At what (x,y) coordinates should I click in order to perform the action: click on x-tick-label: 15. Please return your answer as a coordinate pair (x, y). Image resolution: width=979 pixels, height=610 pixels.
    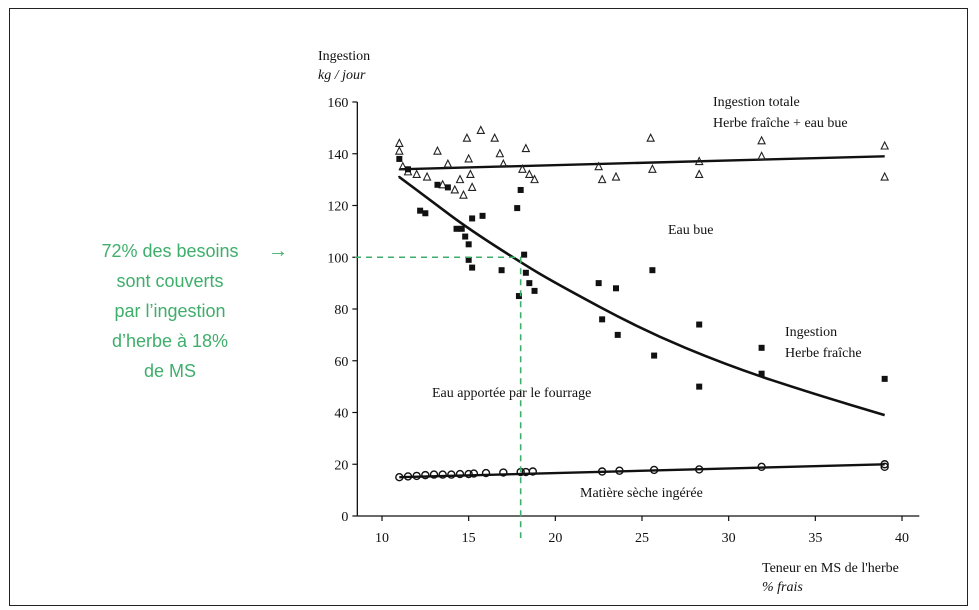
    Looking at the image, I should click on (469, 538).